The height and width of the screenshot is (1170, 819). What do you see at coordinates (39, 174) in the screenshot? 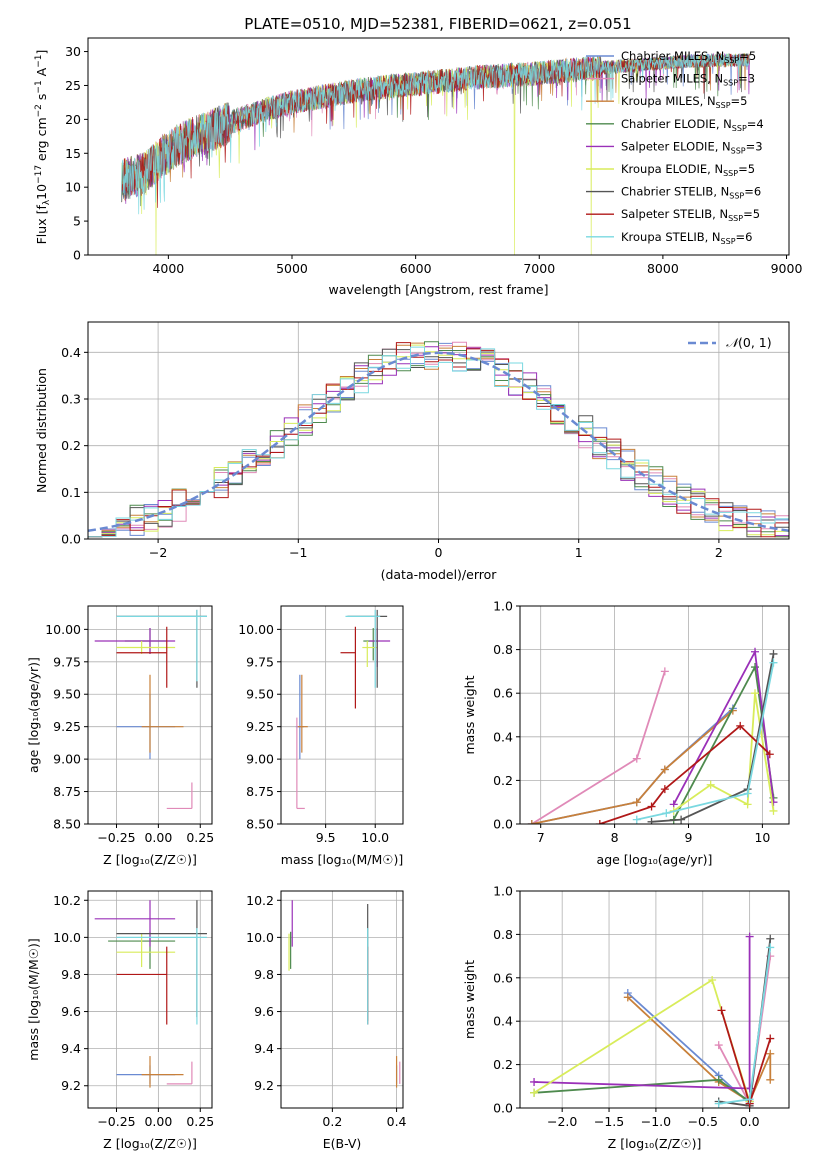
I see `y-axis-label-part: −17` at bounding box center [39, 174].